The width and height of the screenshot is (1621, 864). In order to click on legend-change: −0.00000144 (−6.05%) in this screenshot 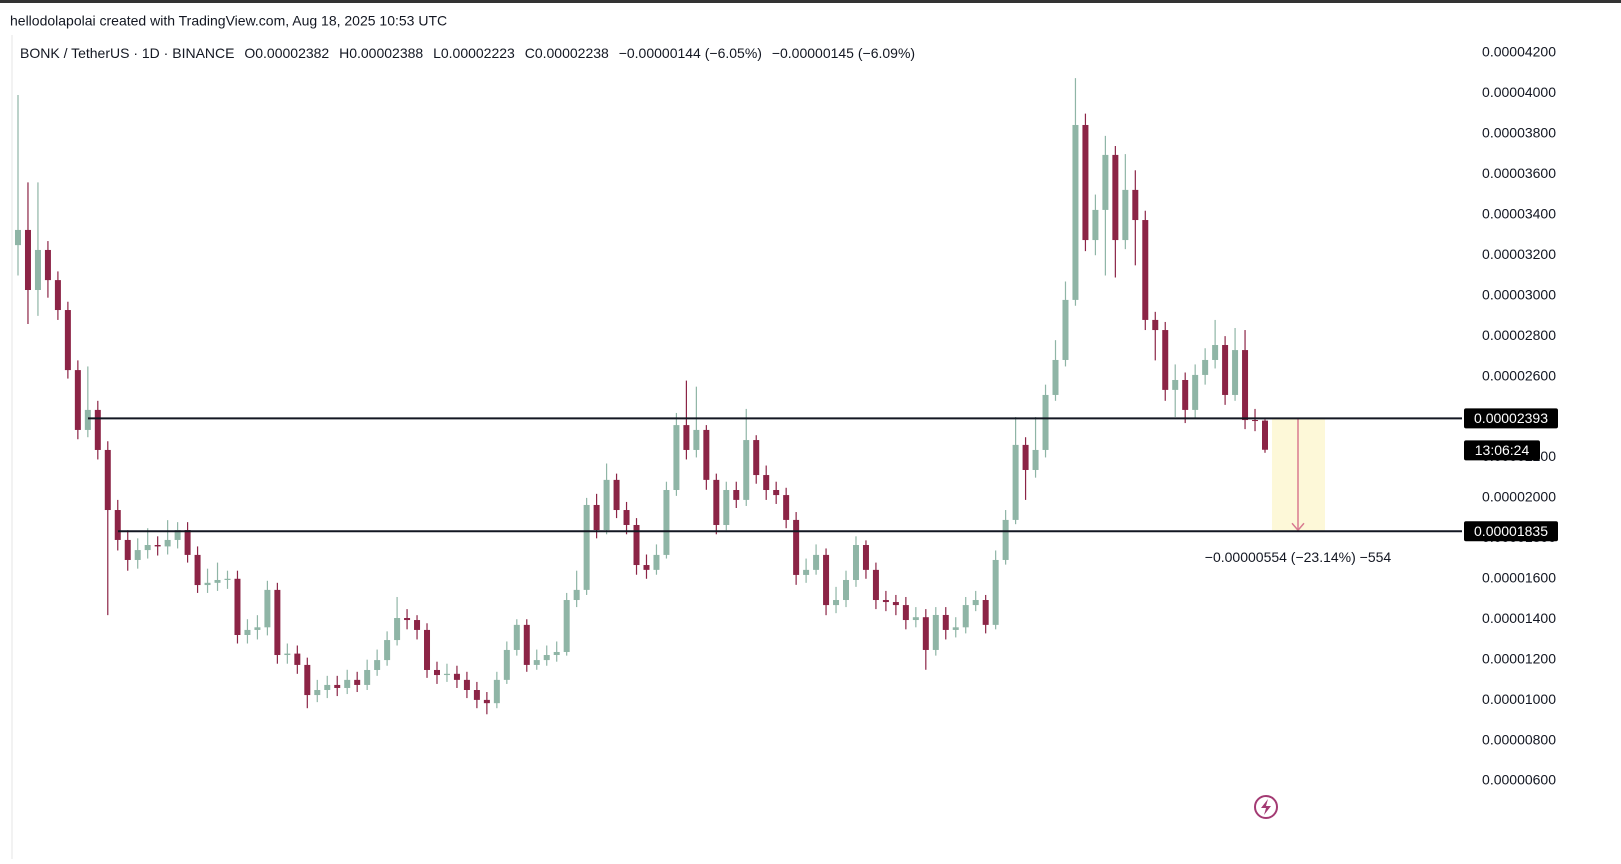, I will do `click(690, 53)`.